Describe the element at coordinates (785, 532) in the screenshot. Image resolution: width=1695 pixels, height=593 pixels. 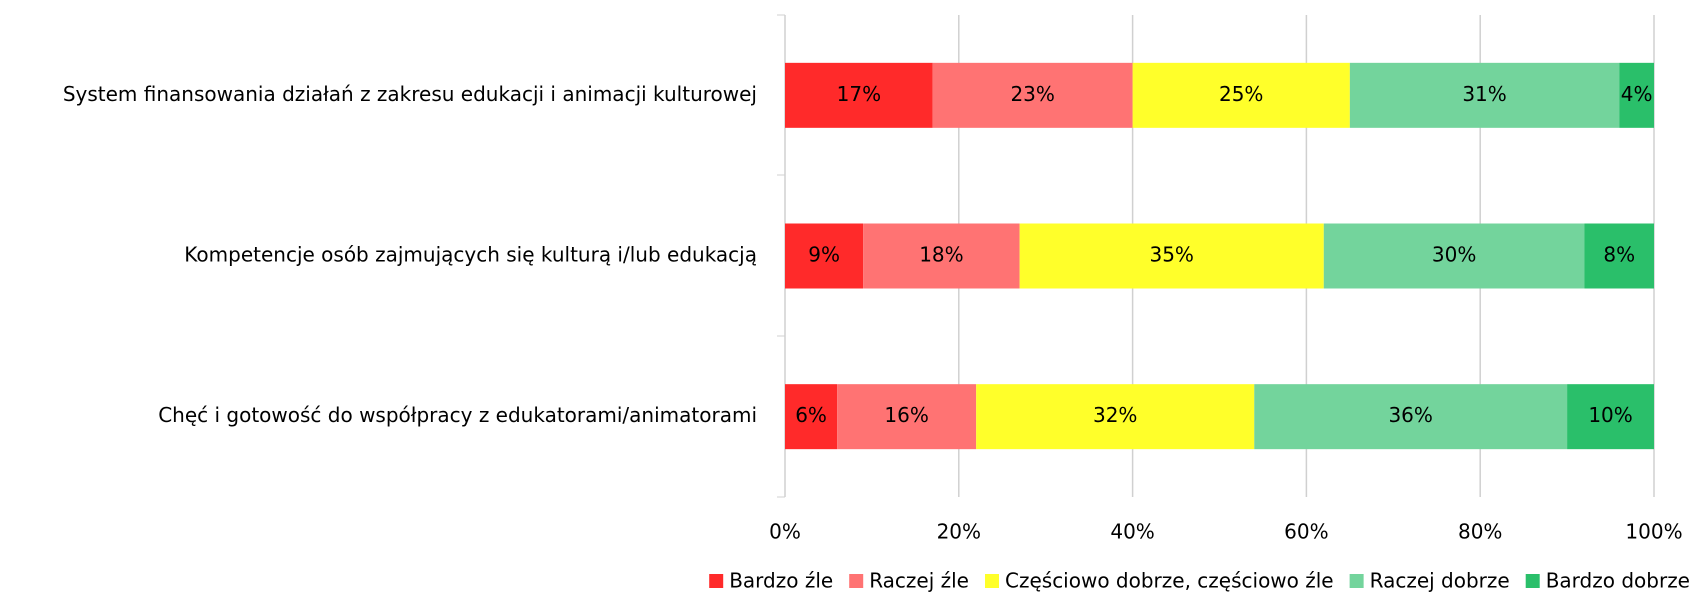
I see `x-tick-label: 0%` at that location.